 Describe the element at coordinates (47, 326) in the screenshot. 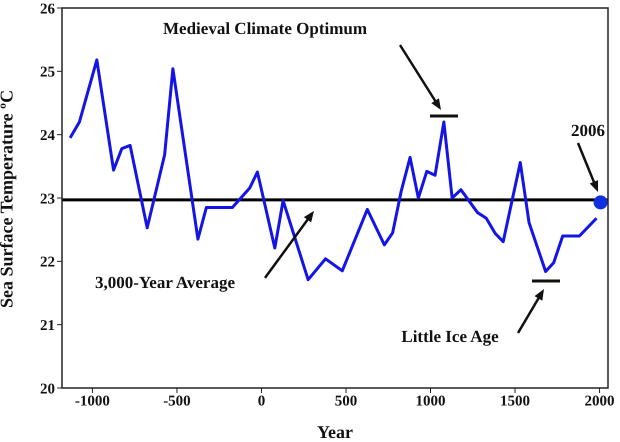

I see `y-tick-label: 21` at that location.